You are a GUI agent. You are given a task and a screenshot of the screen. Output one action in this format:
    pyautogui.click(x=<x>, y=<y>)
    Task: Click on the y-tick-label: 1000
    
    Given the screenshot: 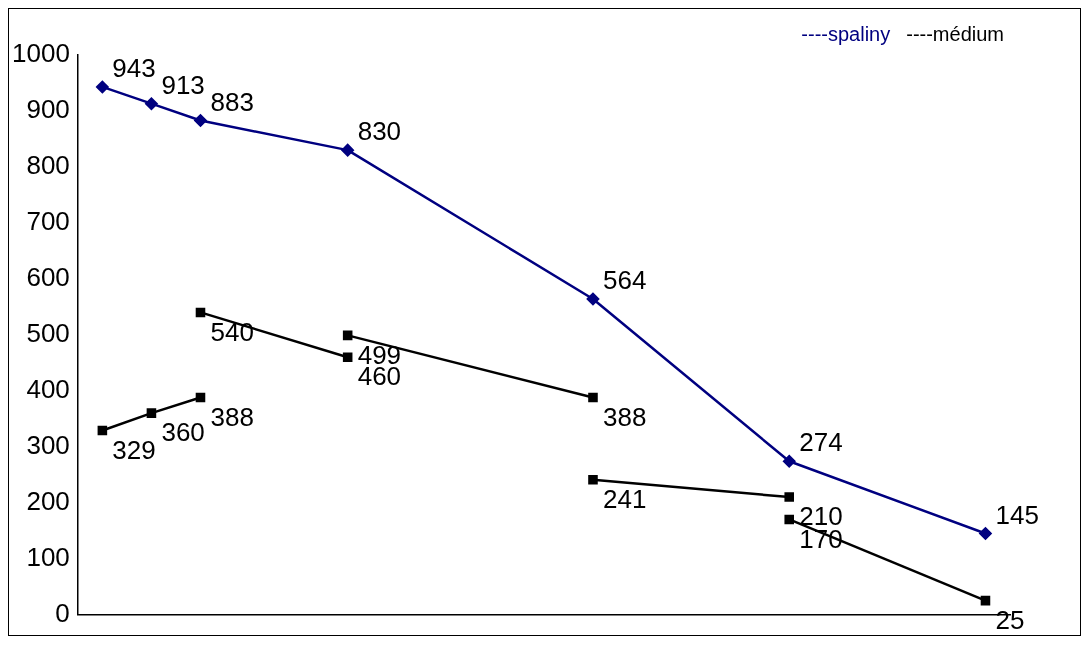 What is the action you would take?
    pyautogui.click(x=41, y=53)
    